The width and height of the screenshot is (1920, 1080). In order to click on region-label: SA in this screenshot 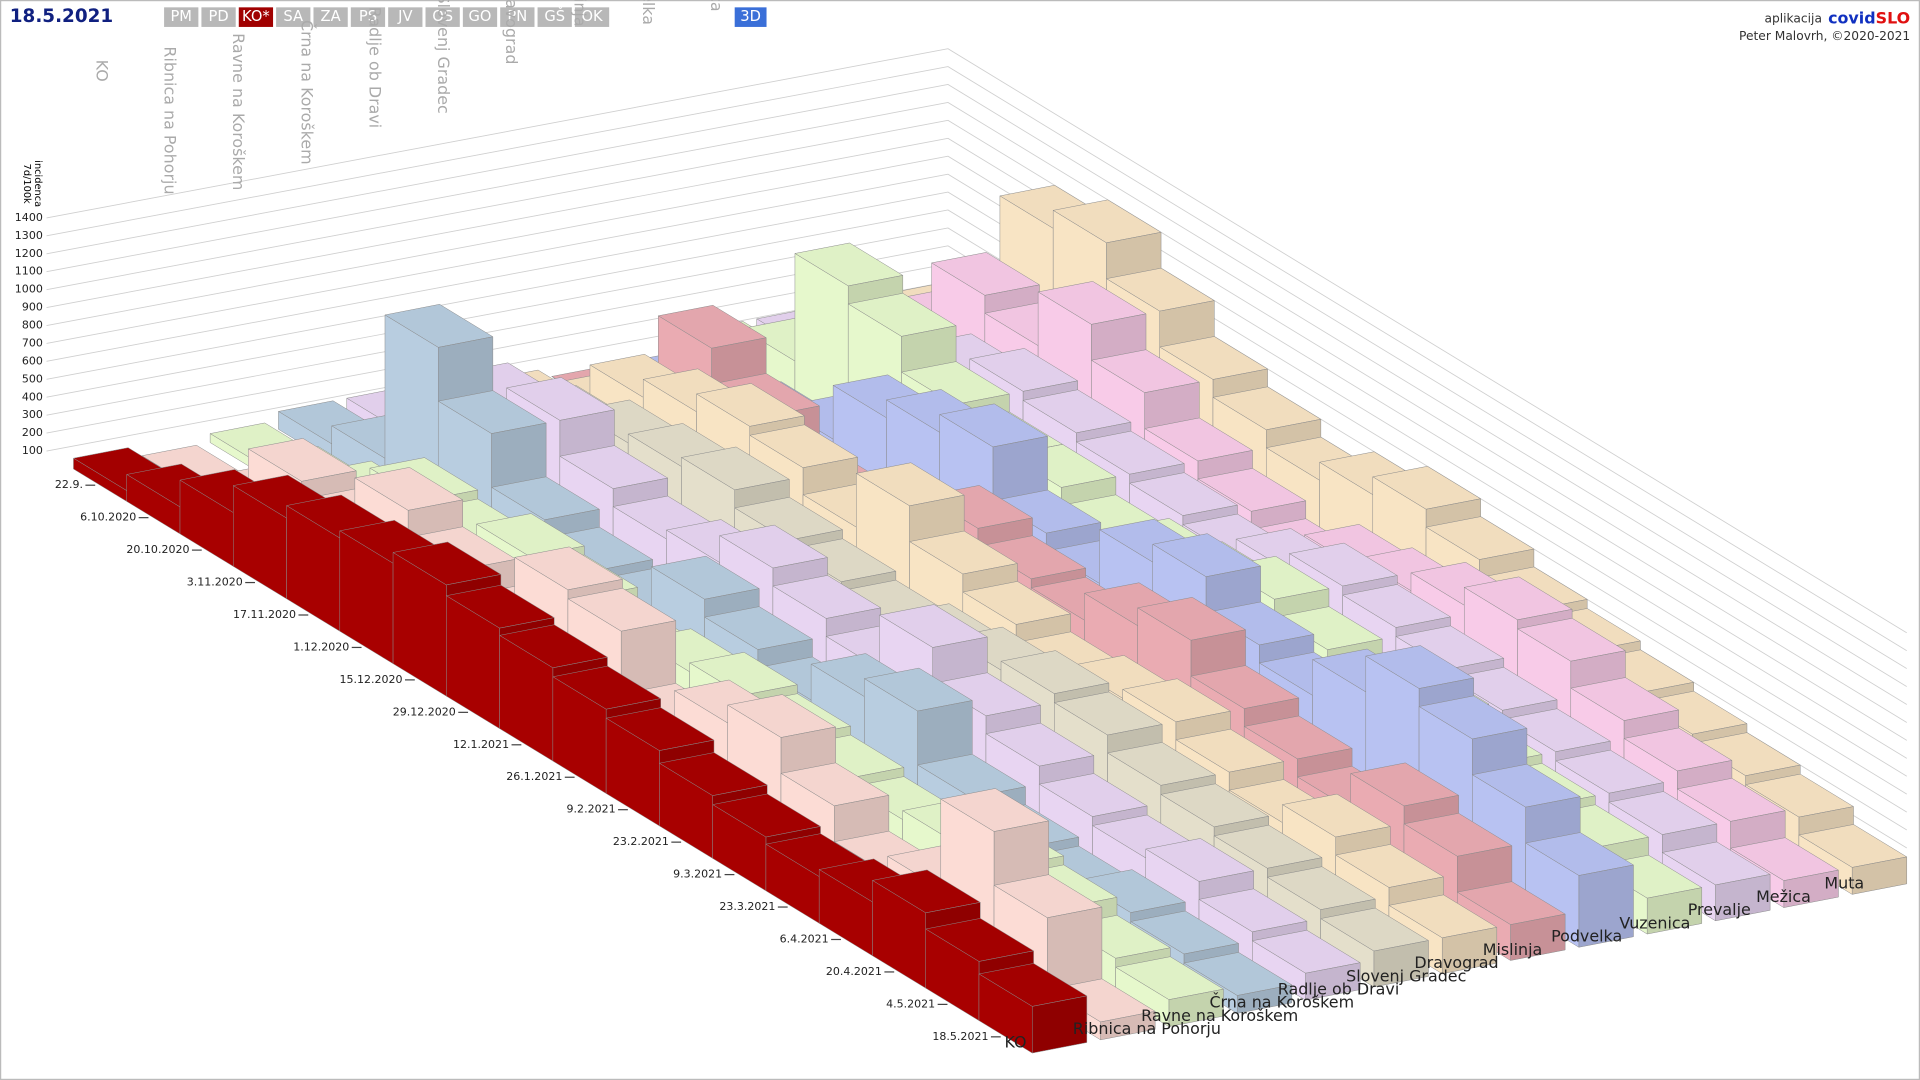, I will do `click(293, 16)`.